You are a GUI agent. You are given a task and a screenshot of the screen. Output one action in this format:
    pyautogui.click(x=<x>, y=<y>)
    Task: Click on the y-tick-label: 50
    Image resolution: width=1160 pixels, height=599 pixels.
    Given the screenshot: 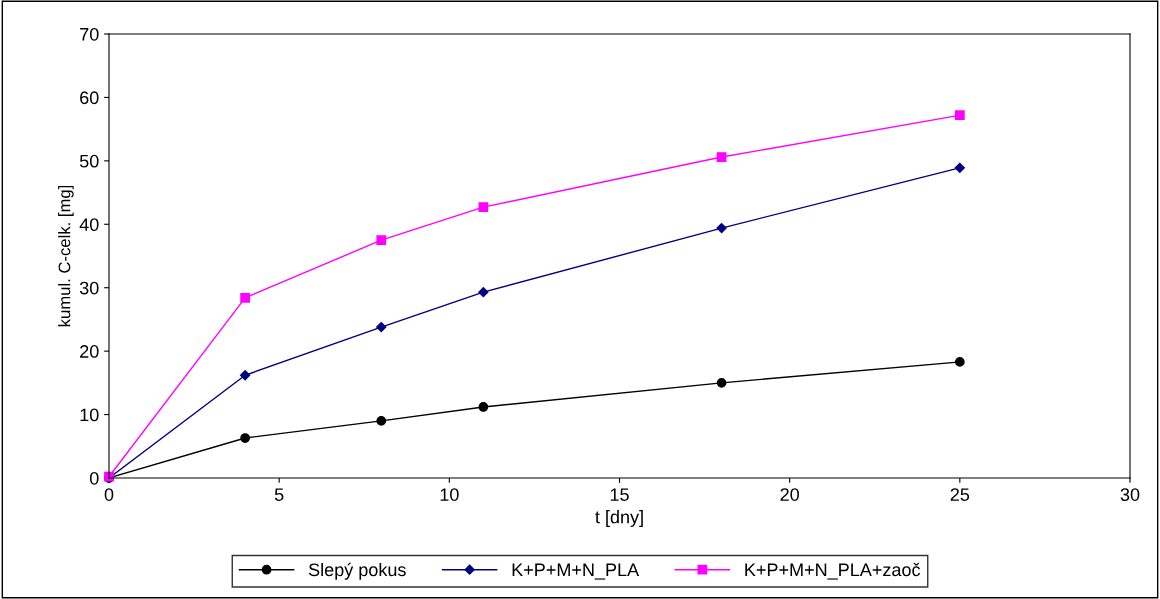 What is the action you would take?
    pyautogui.click(x=89, y=161)
    